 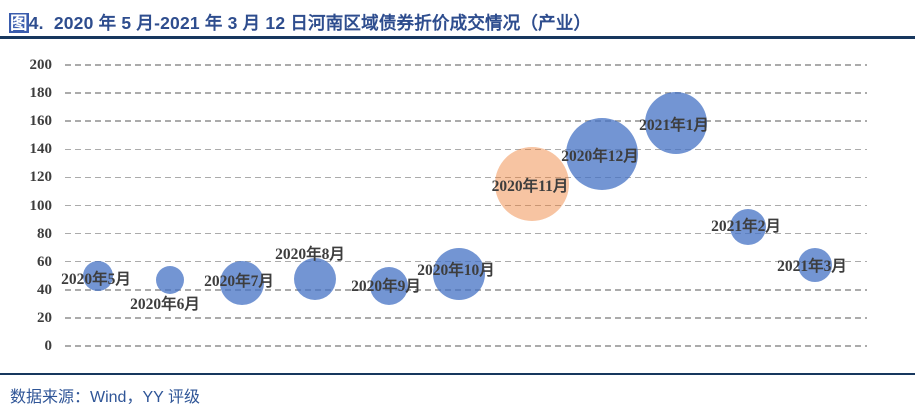 What do you see at coordinates (457, 374) in the screenshot?
I see `footer-divider-line` at bounding box center [457, 374].